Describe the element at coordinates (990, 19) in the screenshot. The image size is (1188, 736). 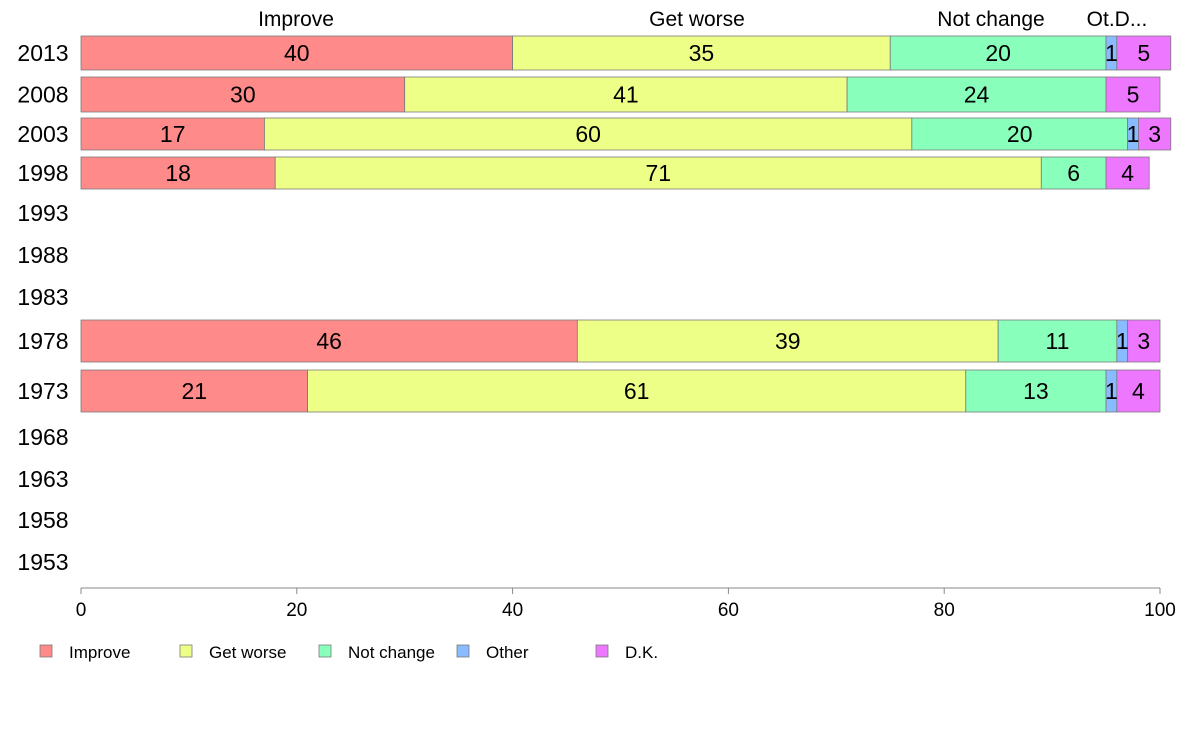
I see `top-label-not-change: Not change` at that location.